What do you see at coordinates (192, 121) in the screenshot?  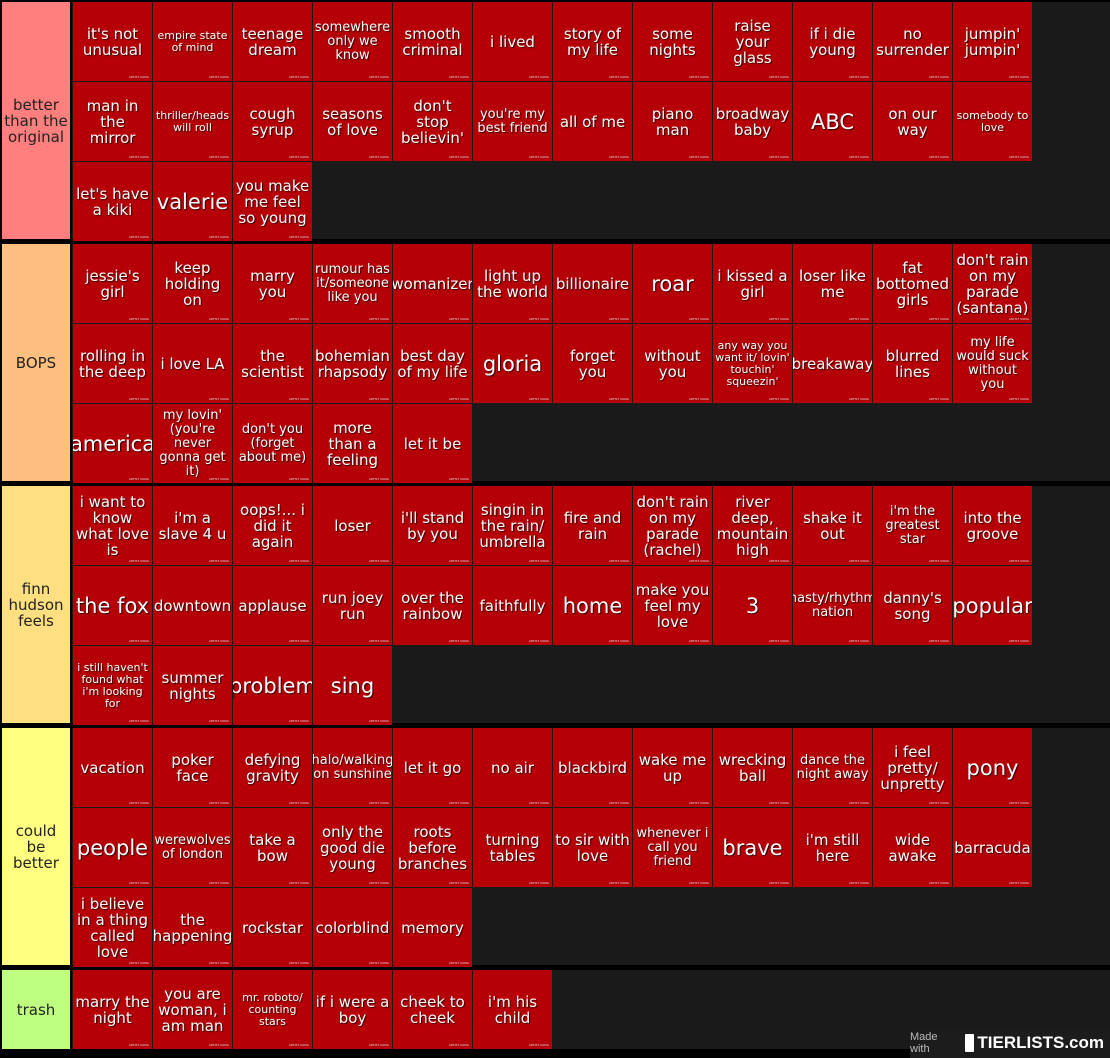 I see `song-tile: thriller/heads will roll ARTIST SONG` at bounding box center [192, 121].